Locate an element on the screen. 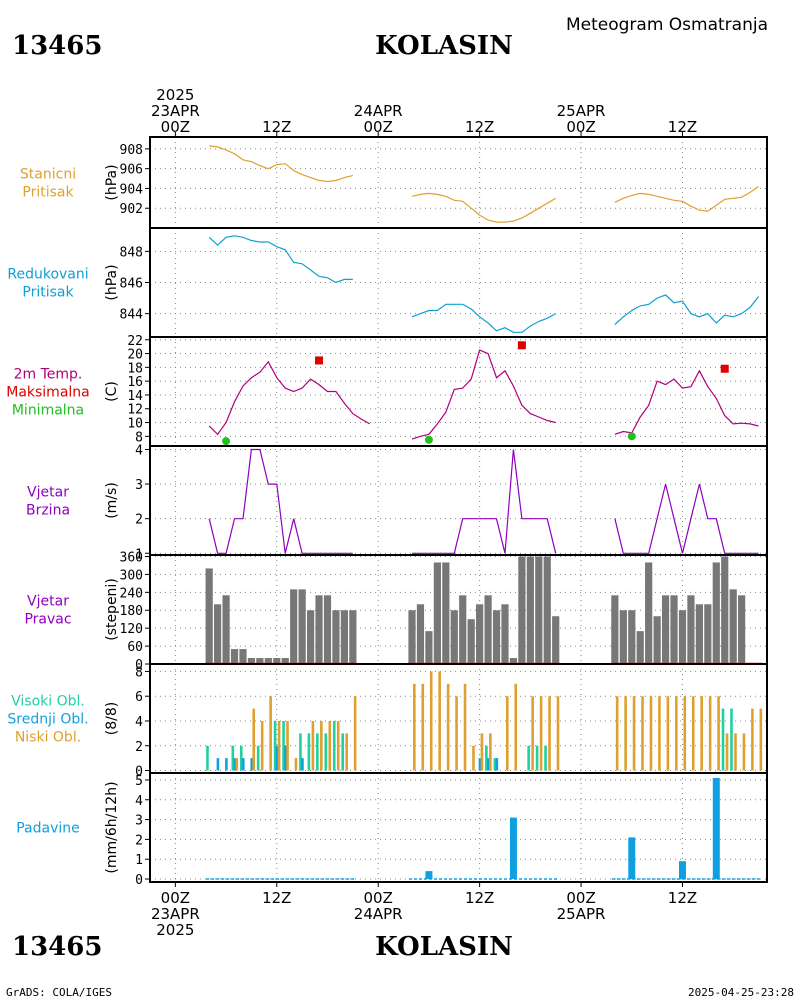  y-tick-label: 6 is located at coordinates (139, 697).